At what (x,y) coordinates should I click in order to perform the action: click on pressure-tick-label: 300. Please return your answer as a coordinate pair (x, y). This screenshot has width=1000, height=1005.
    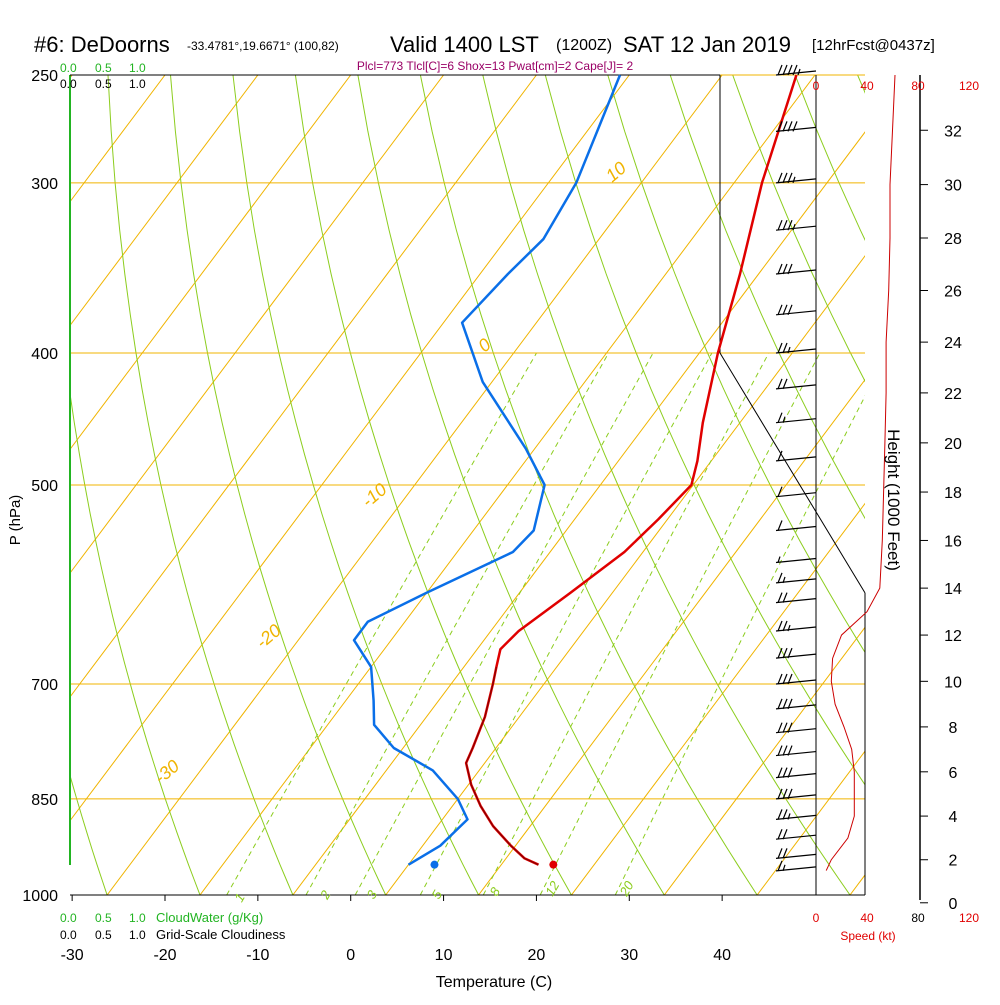
    Looking at the image, I should click on (44, 184).